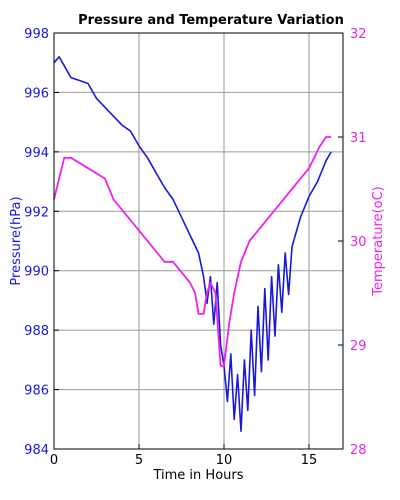 The height and width of the screenshot is (500, 400). I want to click on x-tick-label: 0, so click(54, 460).